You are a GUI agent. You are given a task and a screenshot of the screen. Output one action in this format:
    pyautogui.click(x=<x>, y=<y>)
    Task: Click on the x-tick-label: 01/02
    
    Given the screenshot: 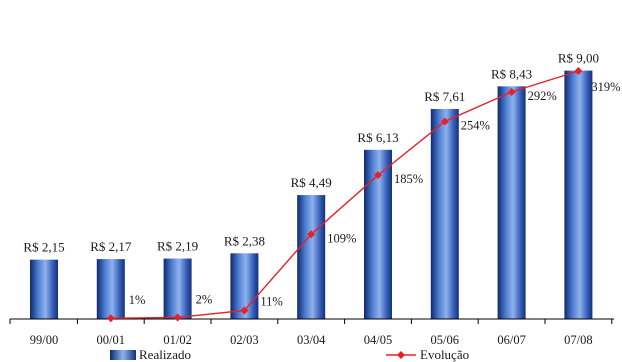 What is the action you would take?
    pyautogui.click(x=177, y=340)
    